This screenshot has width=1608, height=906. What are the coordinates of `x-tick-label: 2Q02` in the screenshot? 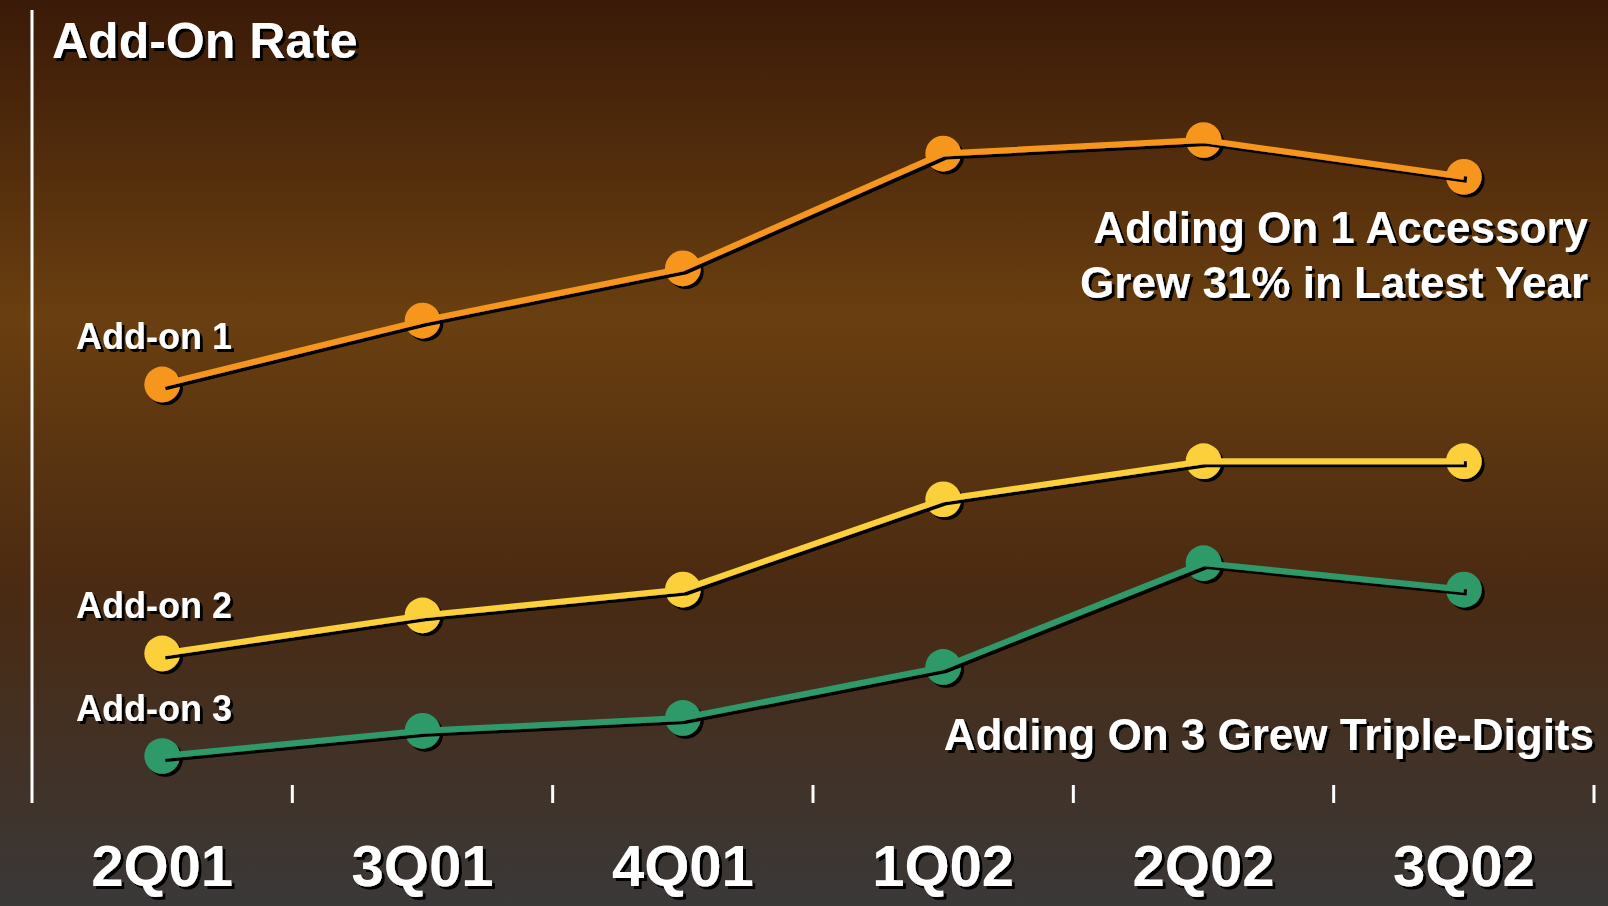 It's located at (1203, 866).